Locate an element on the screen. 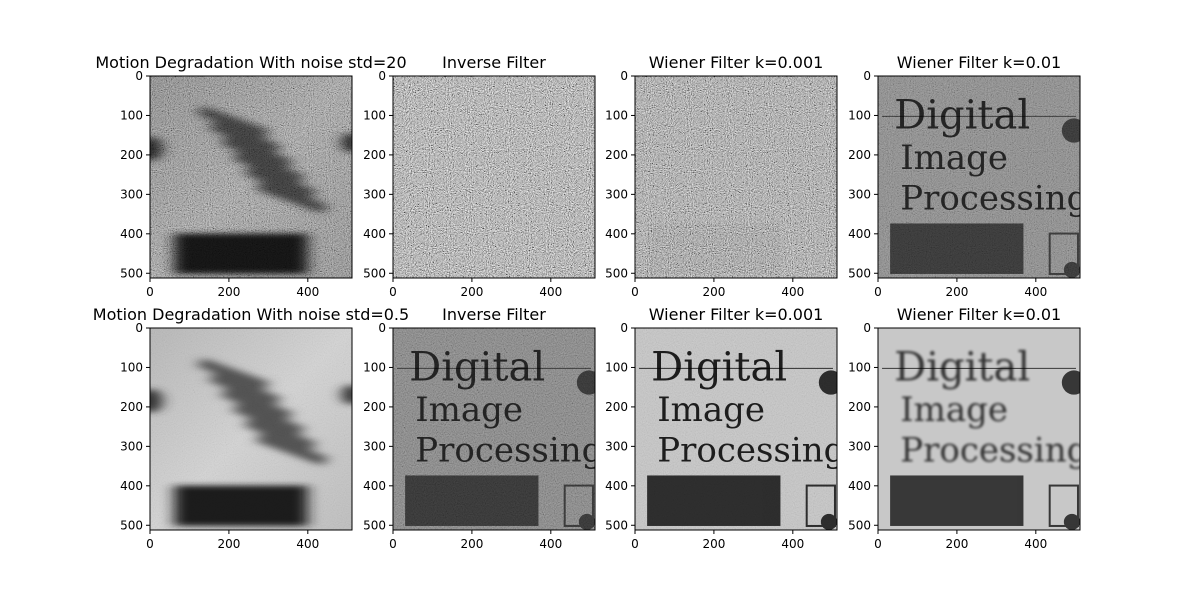 This screenshot has width=1200, height=600. subplot-title: Motion Degradation With noise std=0.5 is located at coordinates (251, 314).